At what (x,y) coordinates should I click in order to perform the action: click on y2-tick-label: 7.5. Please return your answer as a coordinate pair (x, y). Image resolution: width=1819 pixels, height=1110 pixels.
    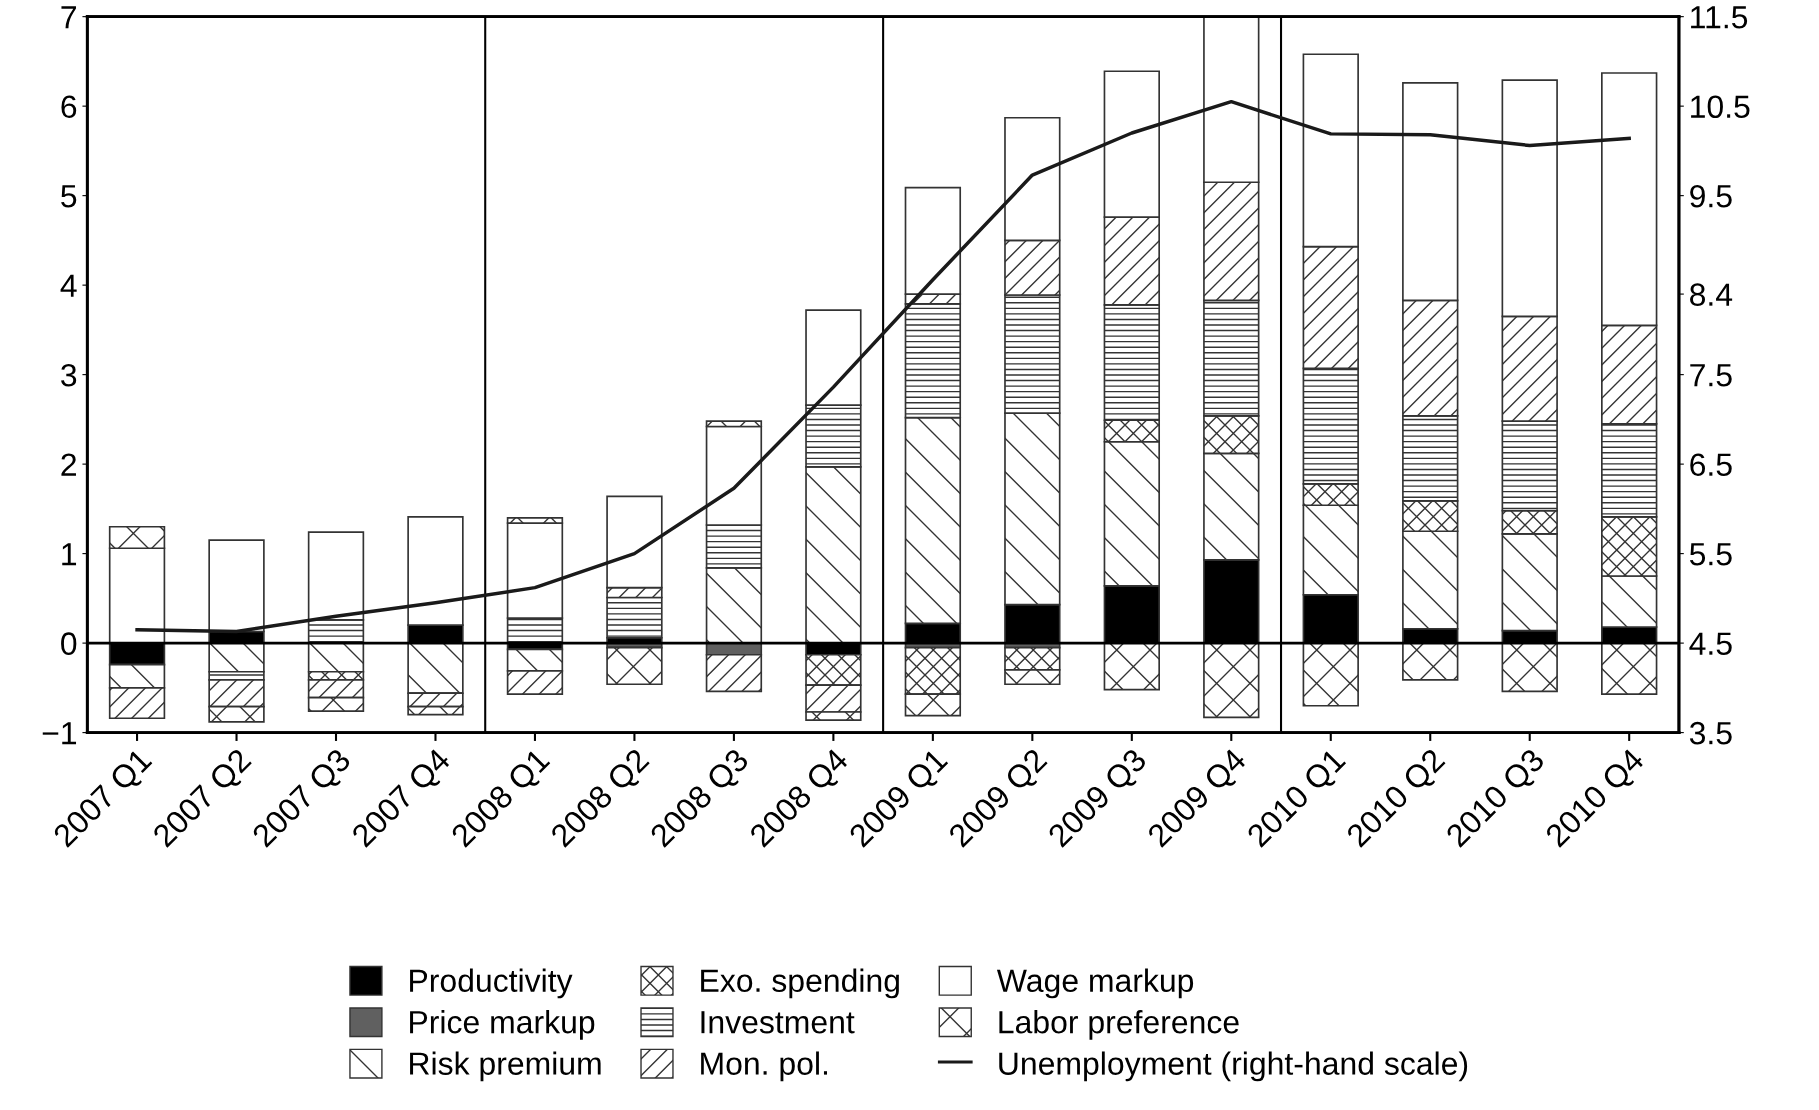
    Looking at the image, I should click on (1711, 375).